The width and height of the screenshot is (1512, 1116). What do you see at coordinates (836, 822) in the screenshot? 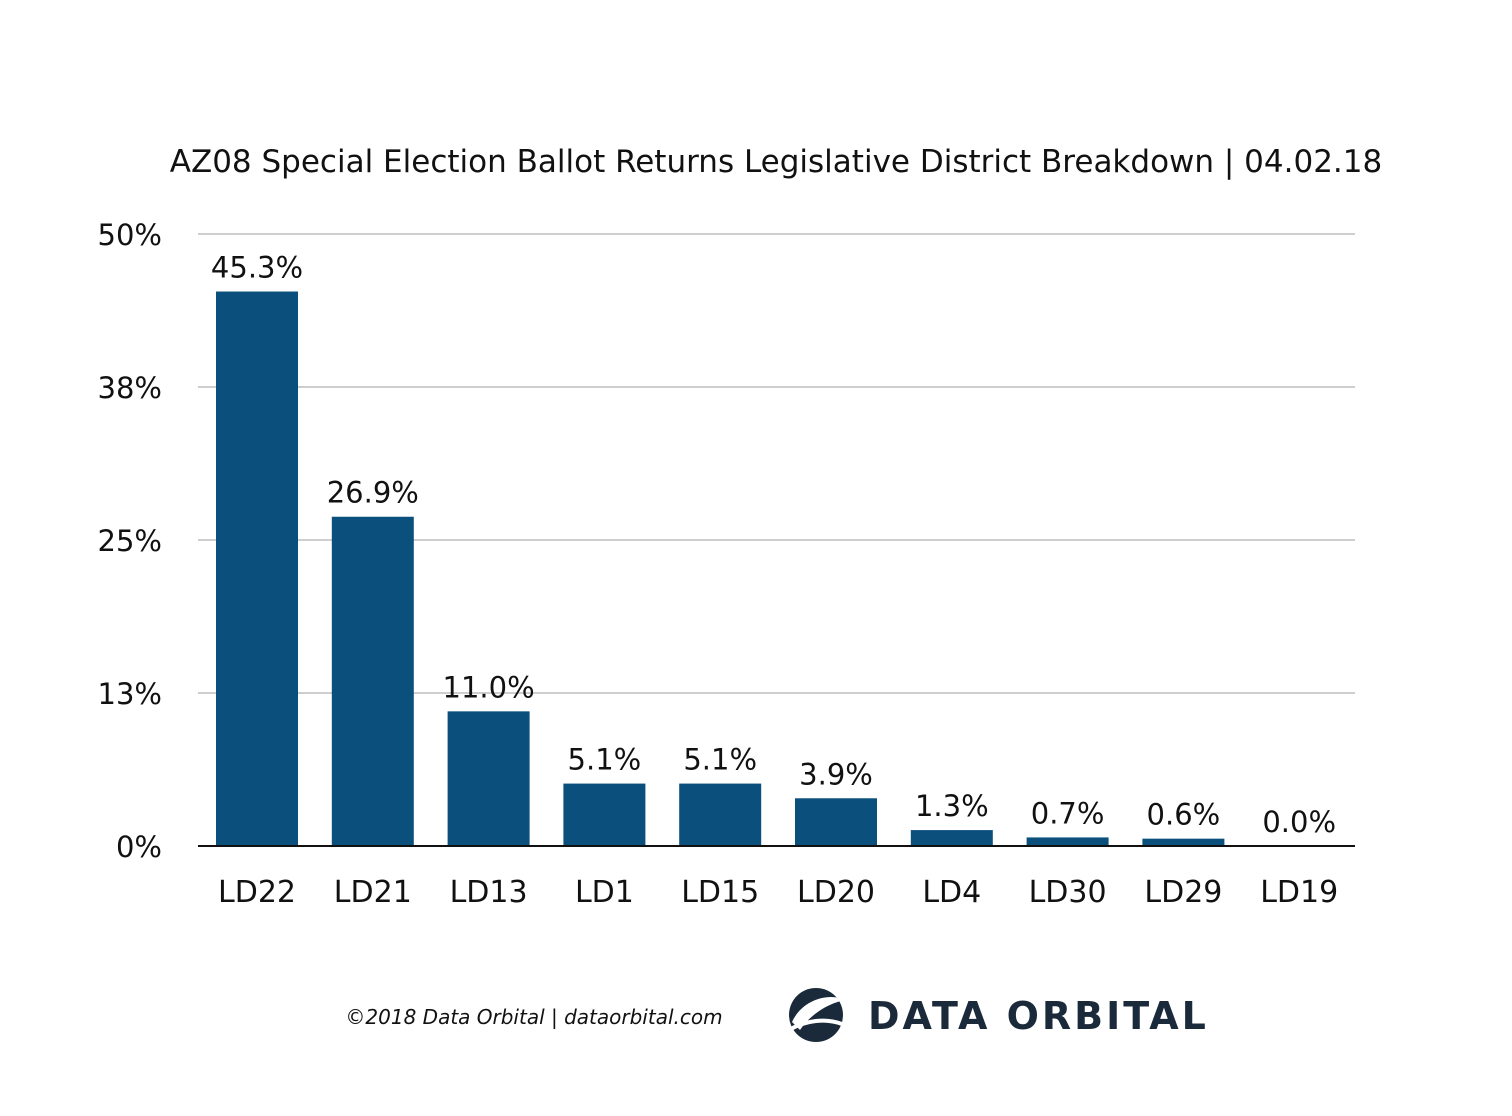
I see `bar-ld20` at bounding box center [836, 822].